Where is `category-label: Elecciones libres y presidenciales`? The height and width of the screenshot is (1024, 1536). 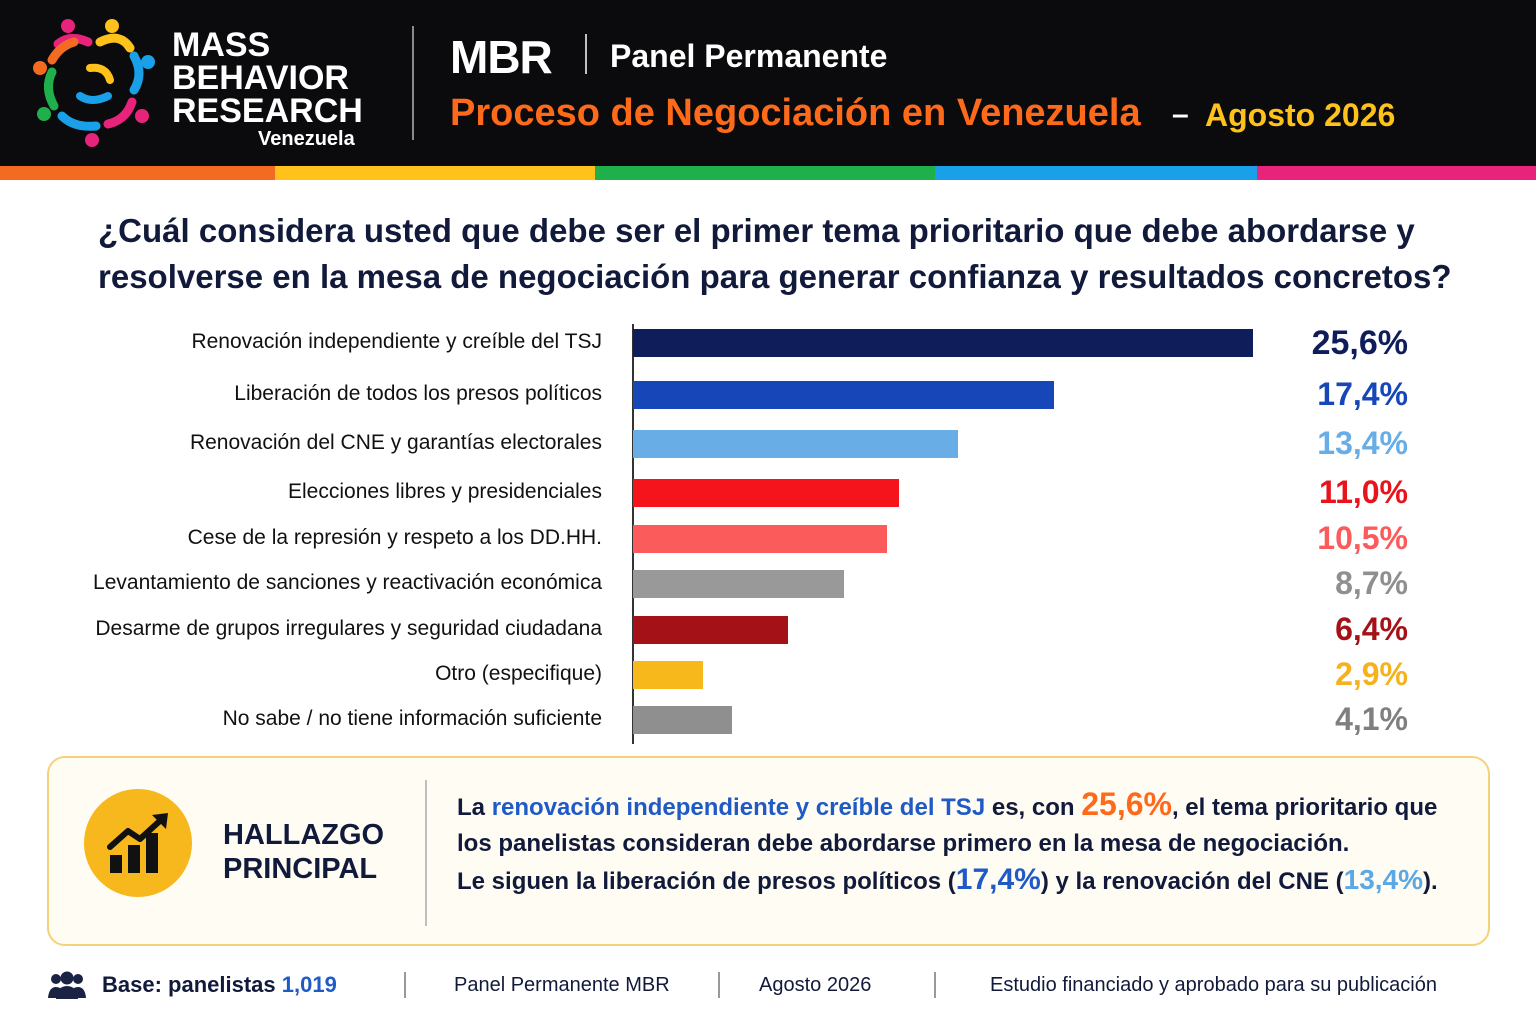 category-label: Elecciones libres y presidenciales is located at coordinates (445, 491).